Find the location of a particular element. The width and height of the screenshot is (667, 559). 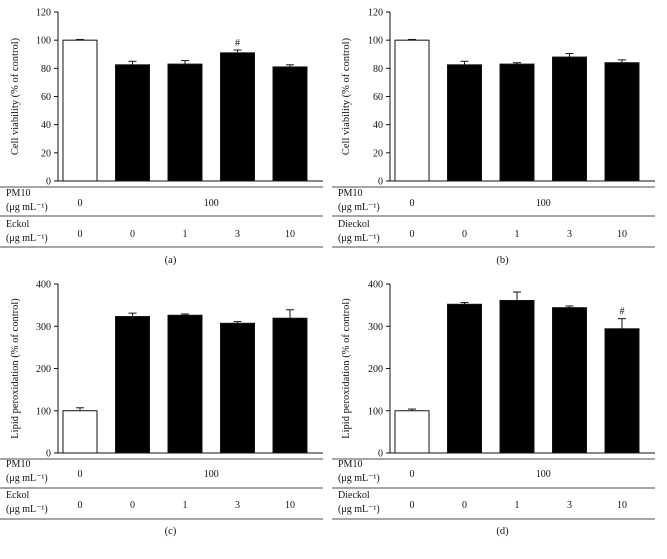

significance-mark: # is located at coordinates (237, 43).